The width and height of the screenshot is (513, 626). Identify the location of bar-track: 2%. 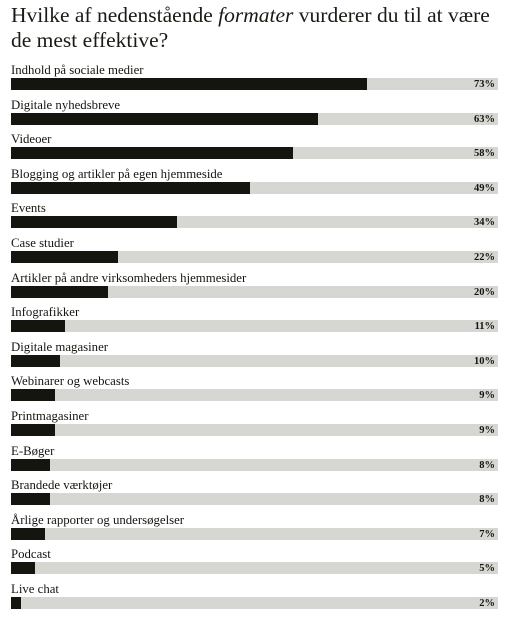
(254, 603).